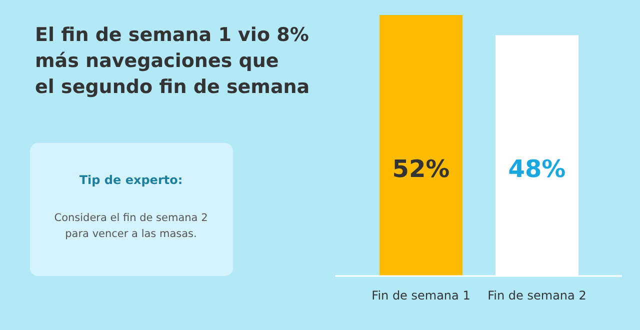 The height and width of the screenshot is (330, 640). What do you see at coordinates (131, 180) in the screenshot?
I see `text: Tip de experto:` at bounding box center [131, 180].